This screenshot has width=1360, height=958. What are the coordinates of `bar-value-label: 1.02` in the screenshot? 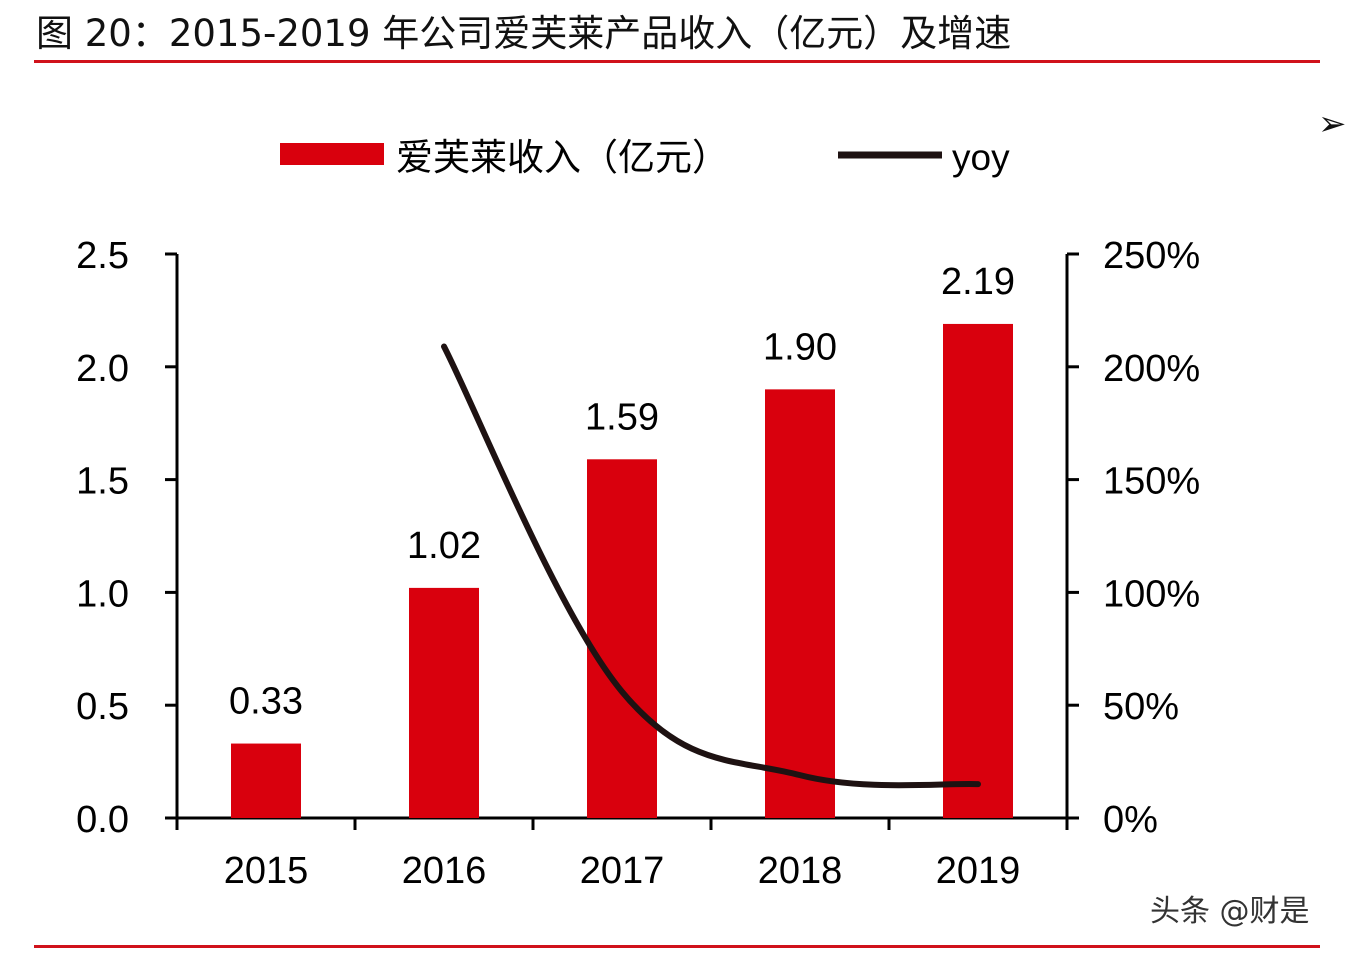 It's located at (444, 546).